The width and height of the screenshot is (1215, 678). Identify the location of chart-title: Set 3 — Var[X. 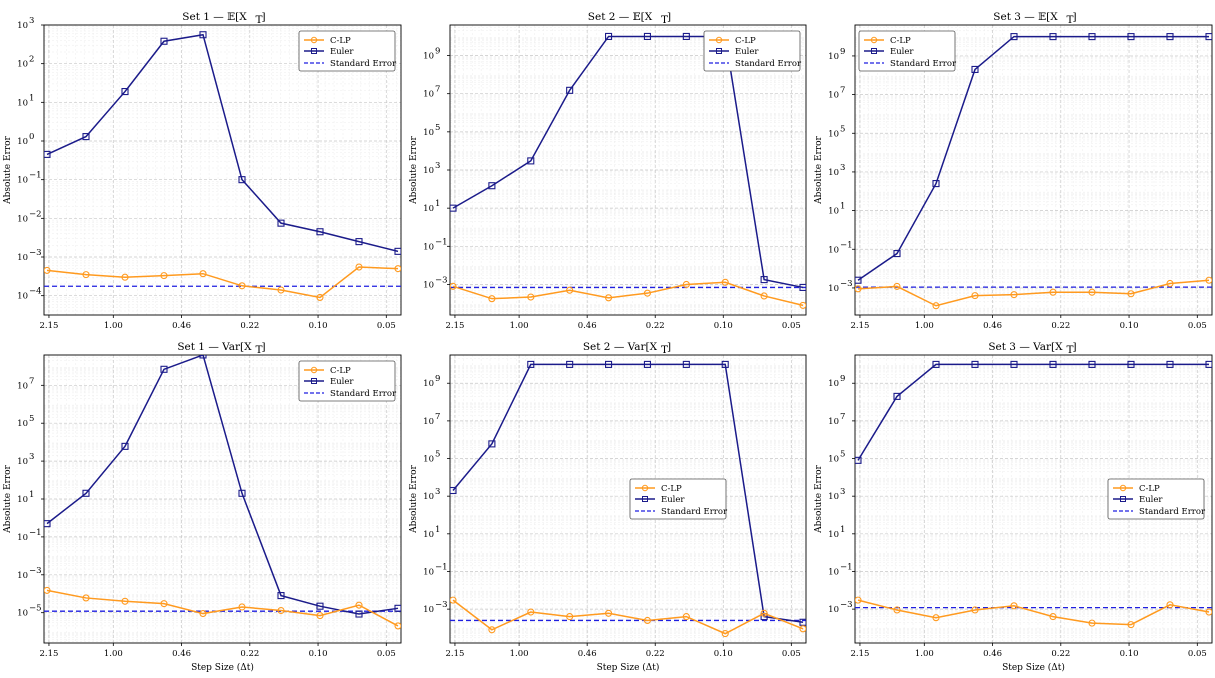
(1025, 347).